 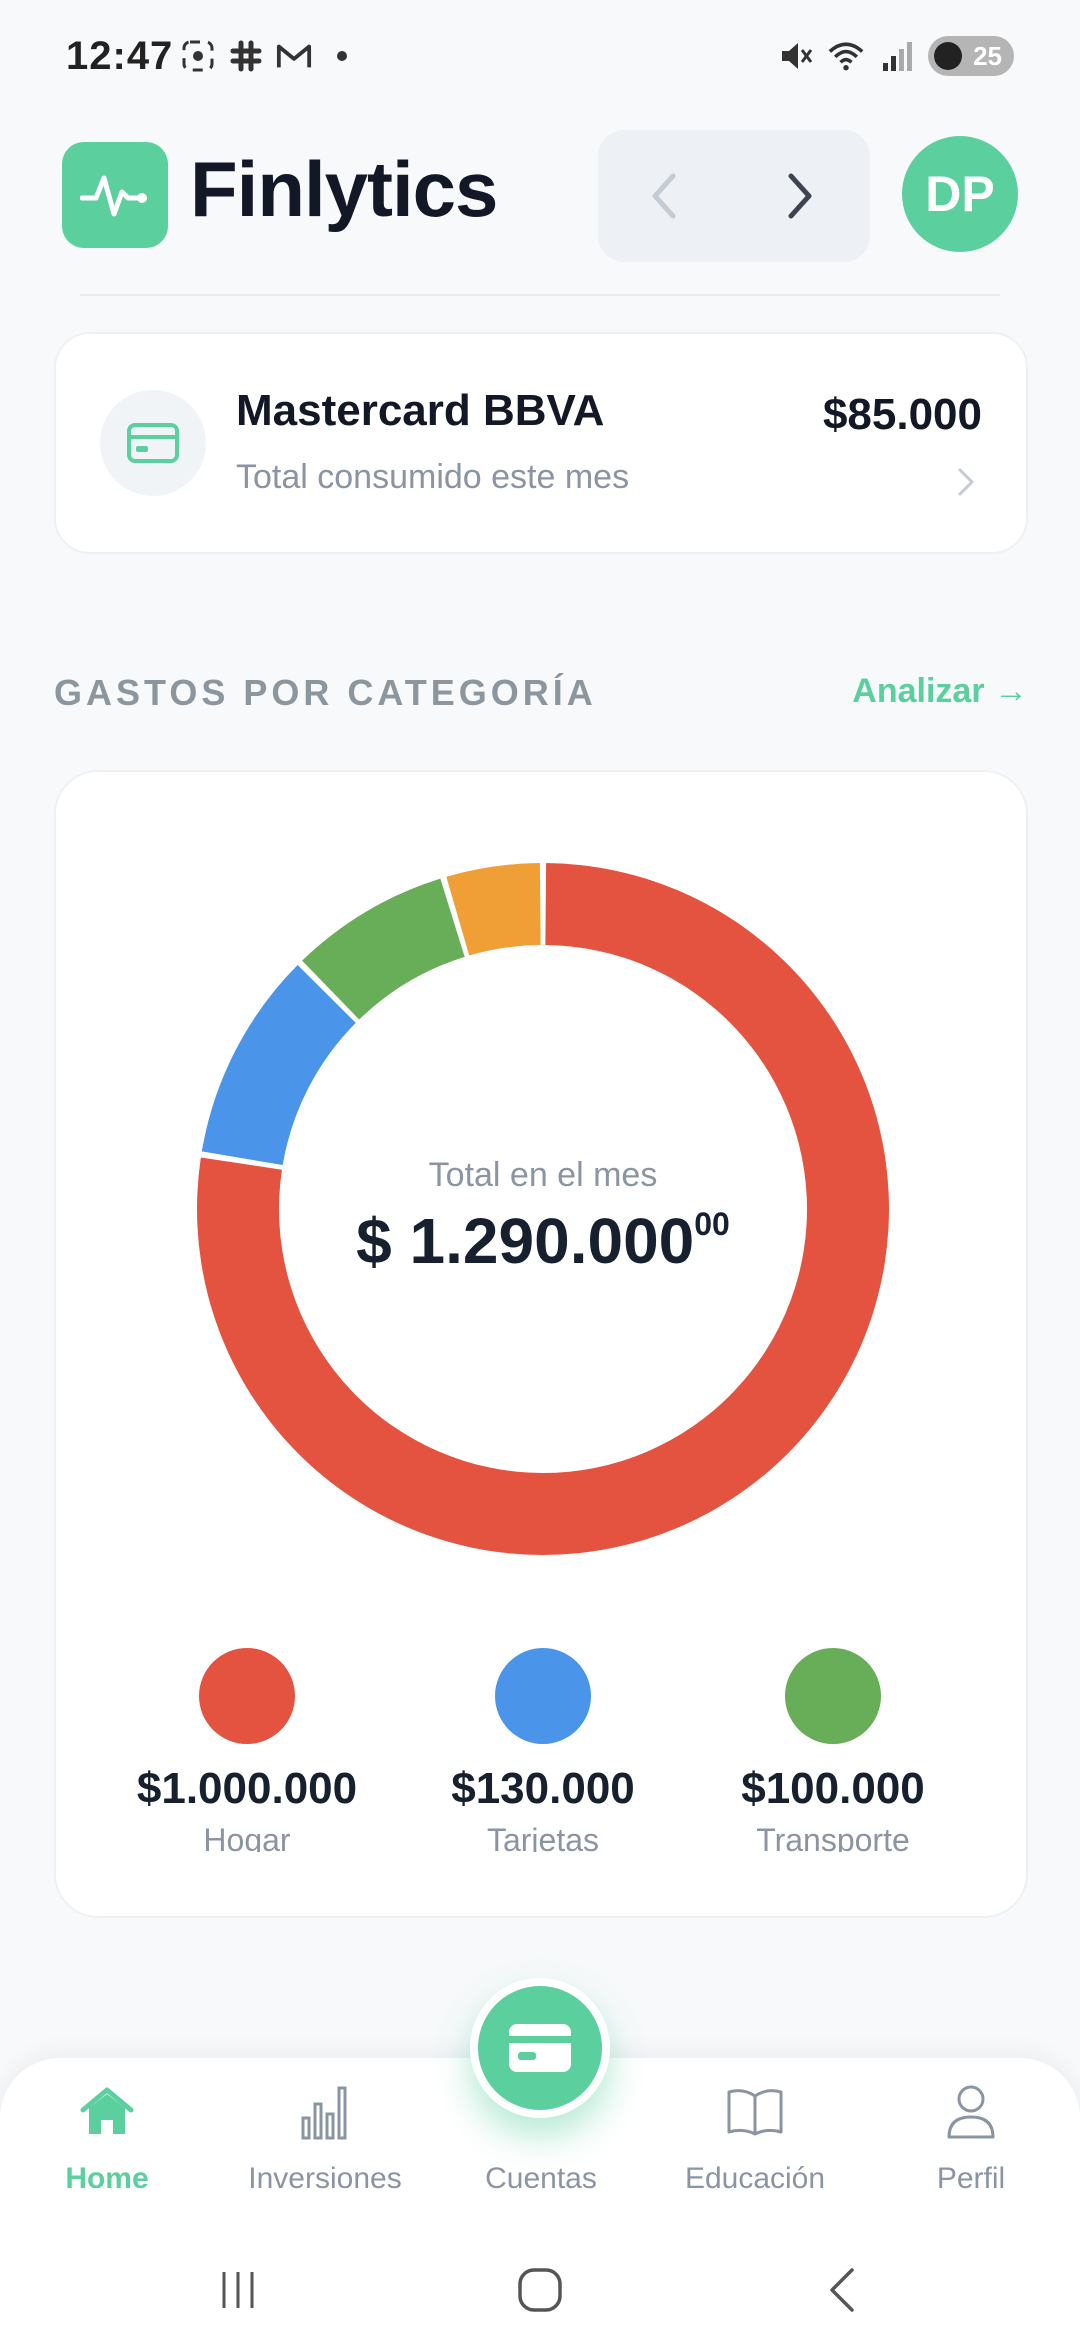 What do you see at coordinates (755, 2112) in the screenshot?
I see `book-icon` at bounding box center [755, 2112].